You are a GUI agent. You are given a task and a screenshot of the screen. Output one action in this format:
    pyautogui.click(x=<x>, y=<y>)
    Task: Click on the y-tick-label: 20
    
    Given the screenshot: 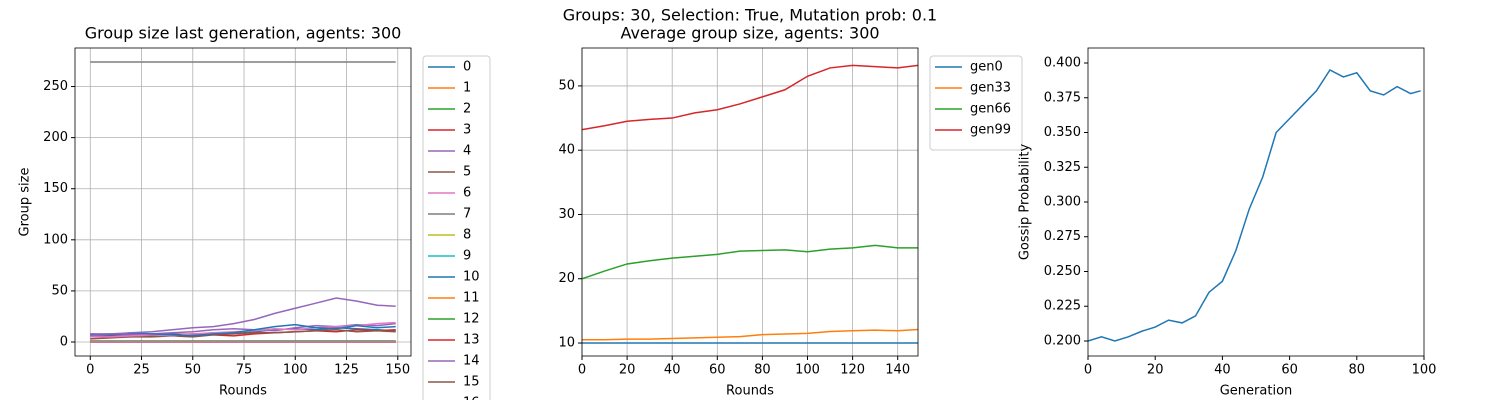 What is the action you would take?
    pyautogui.click(x=566, y=278)
    